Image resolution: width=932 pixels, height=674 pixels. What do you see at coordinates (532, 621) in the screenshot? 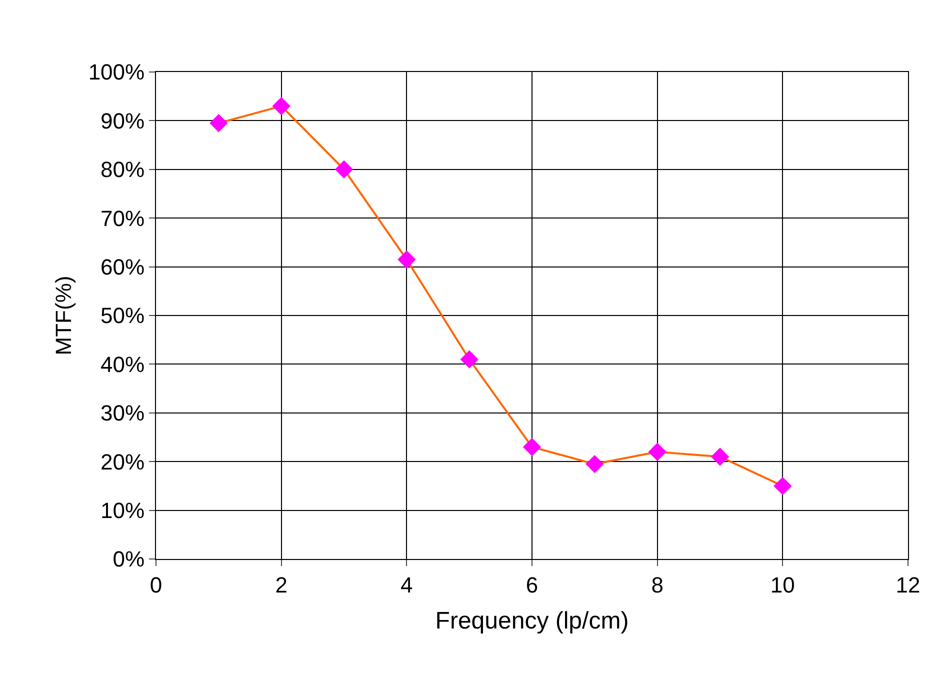
I see `x-axis-title: Frequency (lp/cm)` at bounding box center [532, 621].